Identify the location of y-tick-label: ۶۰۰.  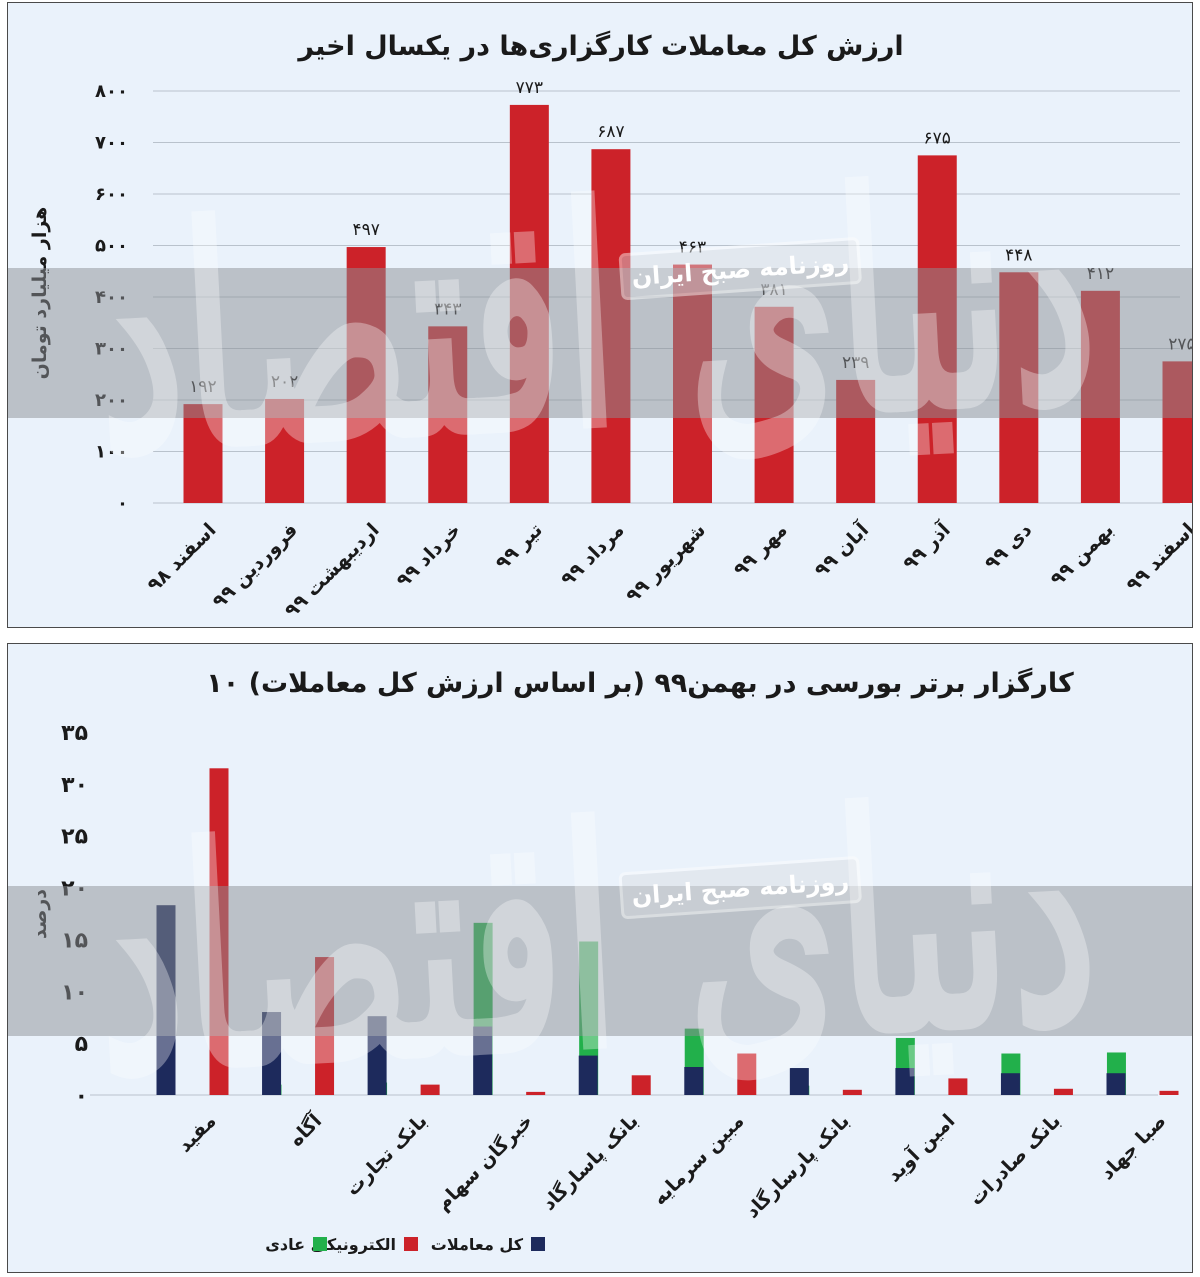
(111, 194).